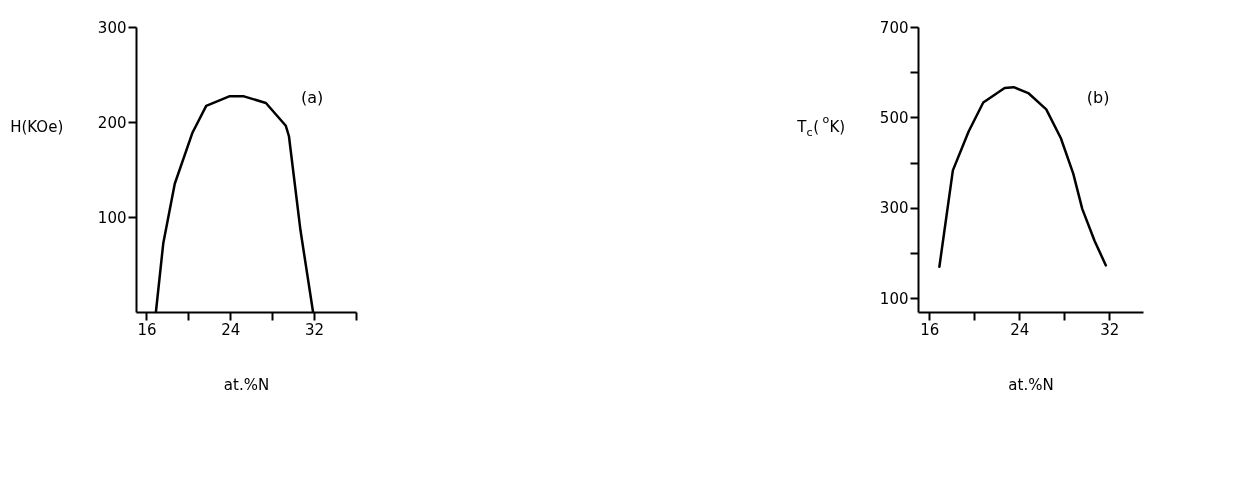 This screenshot has height=480, width=1233. I want to click on annotation: (b), so click(1098, 98).